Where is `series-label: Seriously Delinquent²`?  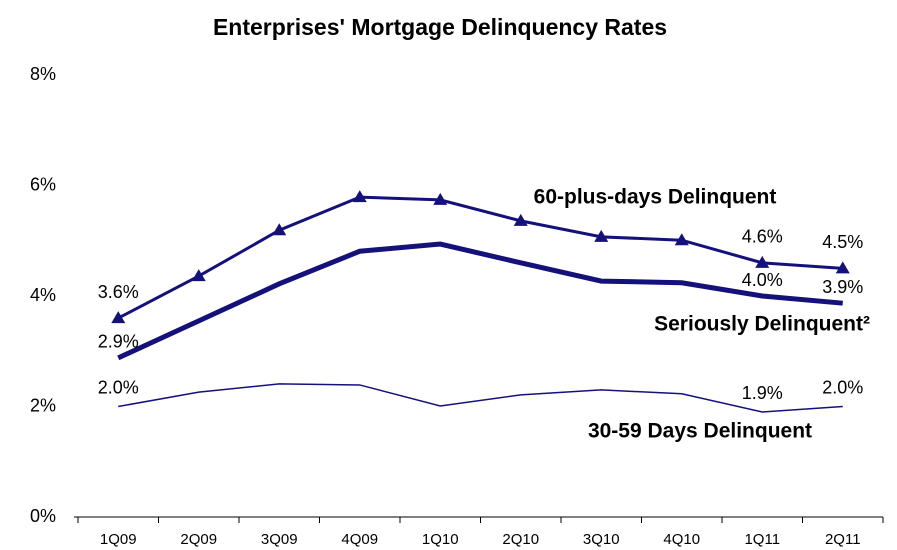
series-label: Seriously Delinquent² is located at coordinates (762, 324).